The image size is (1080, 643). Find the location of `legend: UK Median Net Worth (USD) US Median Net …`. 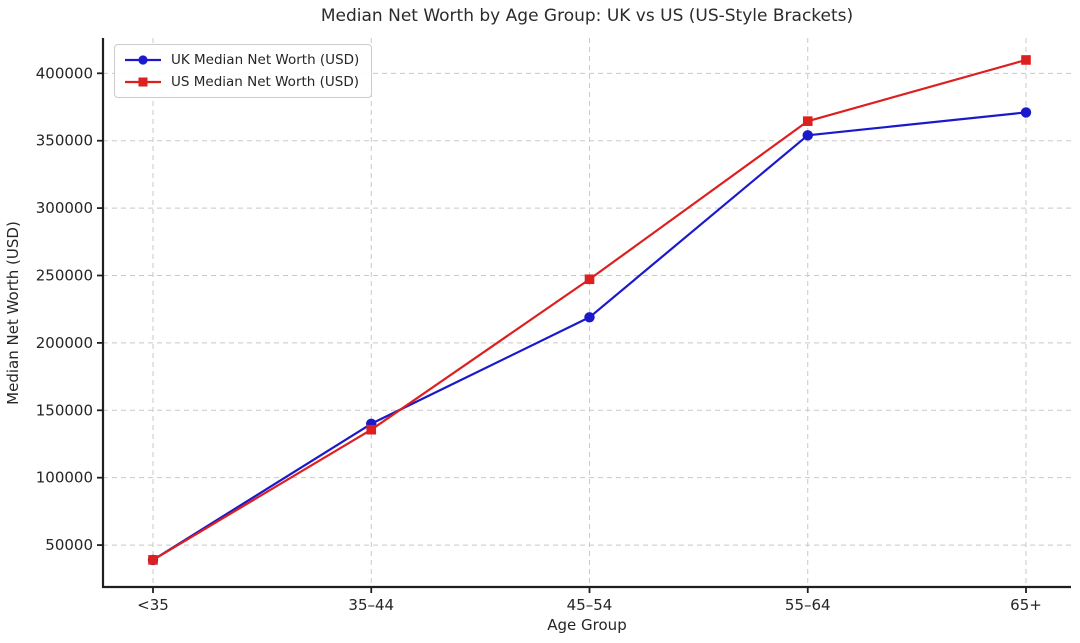

legend: UK Median Net Worth (USD) US Median Net … is located at coordinates (243, 71).